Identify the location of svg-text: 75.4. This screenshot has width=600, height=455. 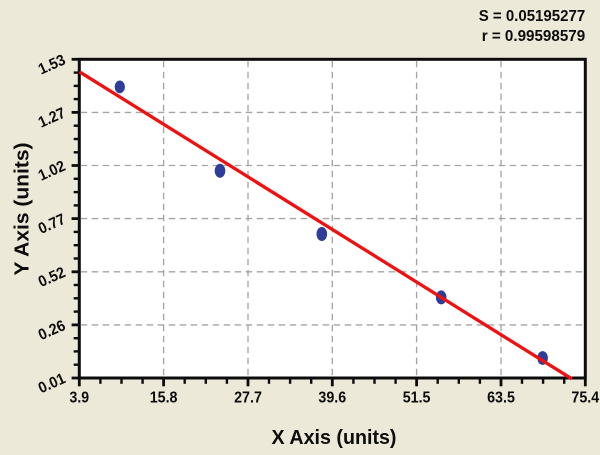
(585, 398).